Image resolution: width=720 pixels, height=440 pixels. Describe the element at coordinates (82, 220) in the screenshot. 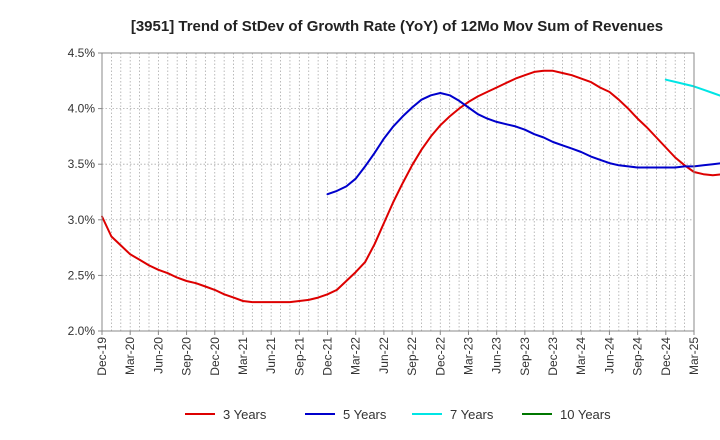

I see `y-tick-label: 3.0%` at that location.